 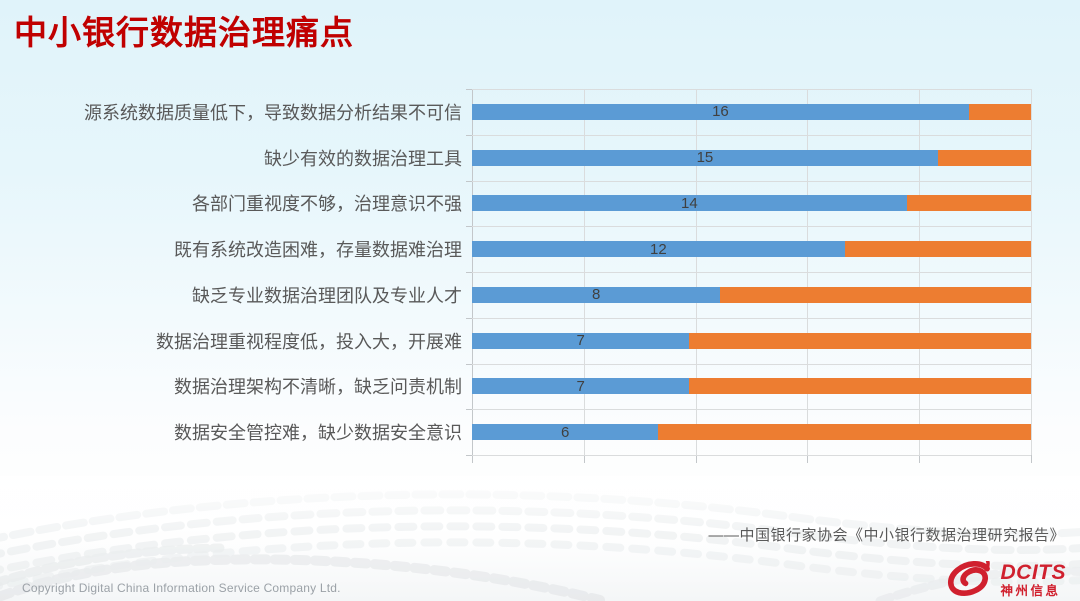 I want to click on value-label: 16, so click(x=720, y=112).